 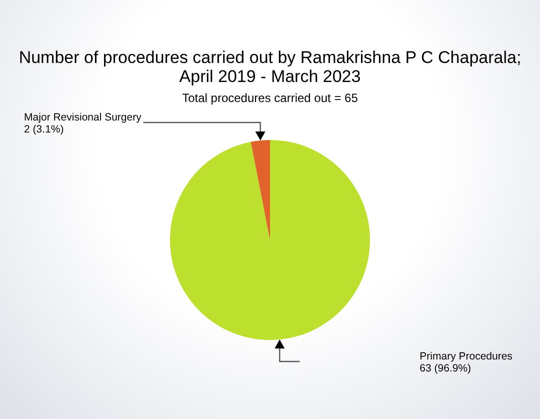 I want to click on slice-label: Primary Procedures, so click(x=466, y=356).